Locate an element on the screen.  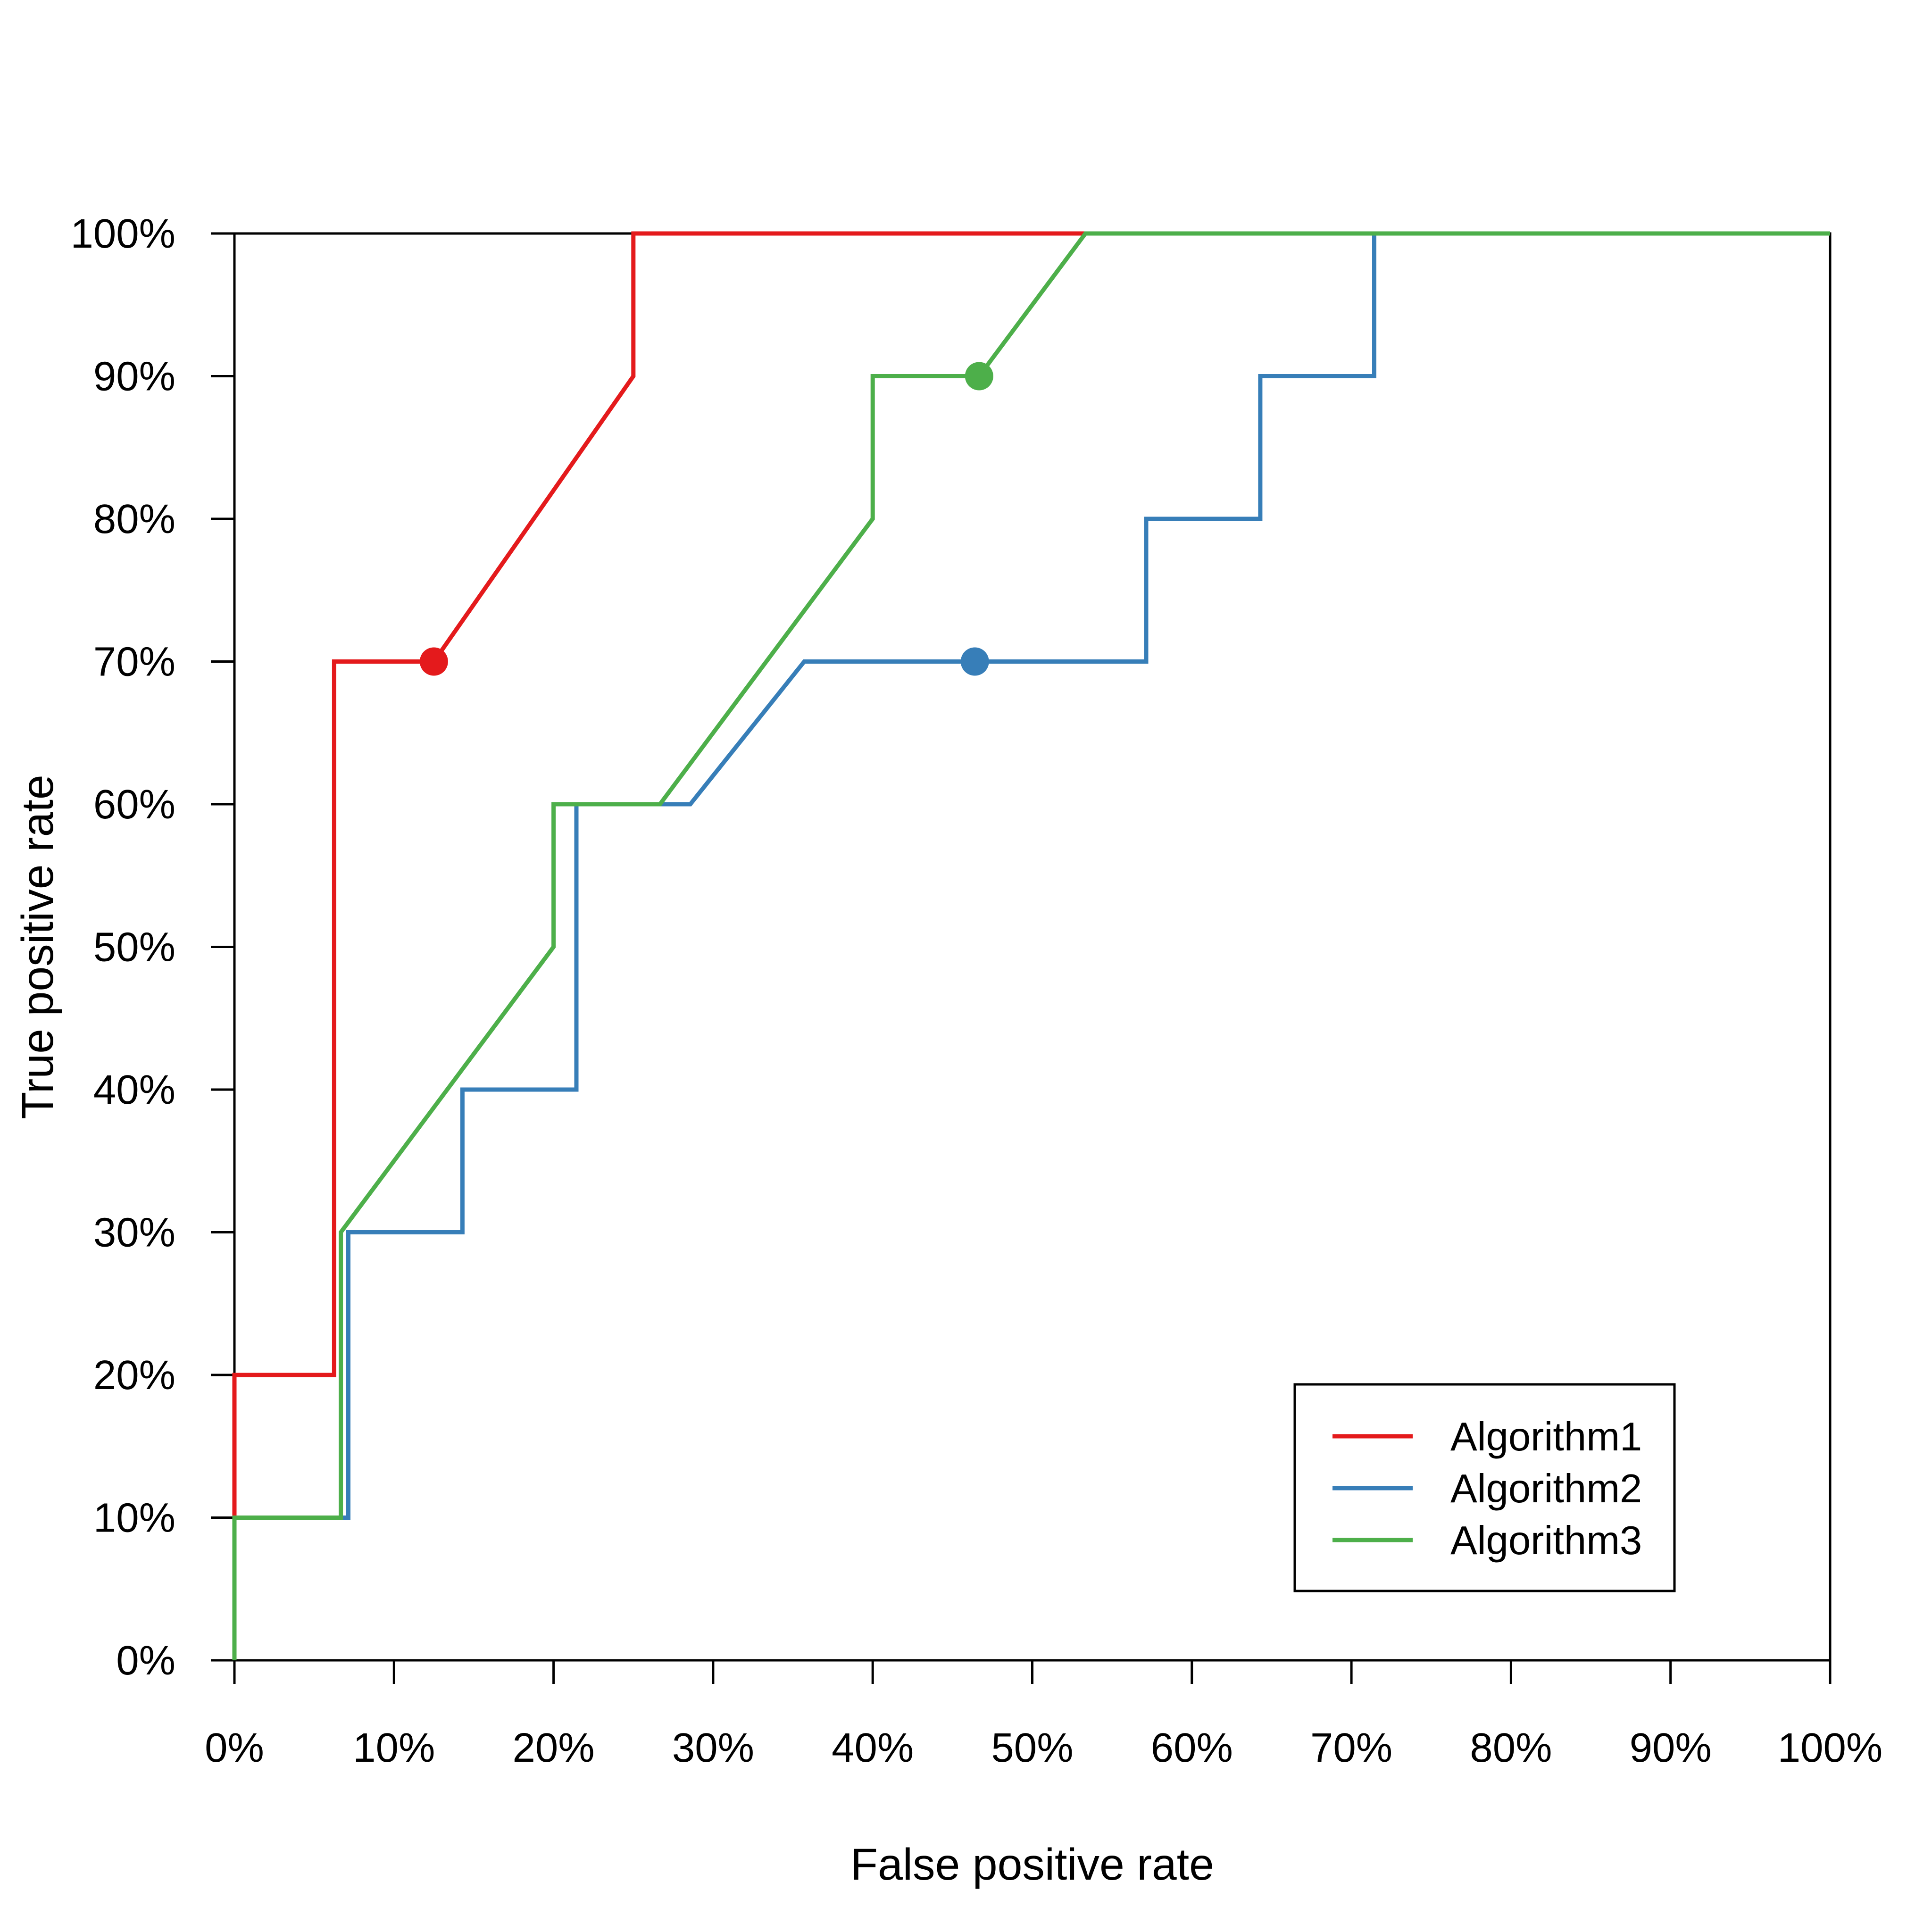
x-tick-label: 40% is located at coordinates (873, 1748).